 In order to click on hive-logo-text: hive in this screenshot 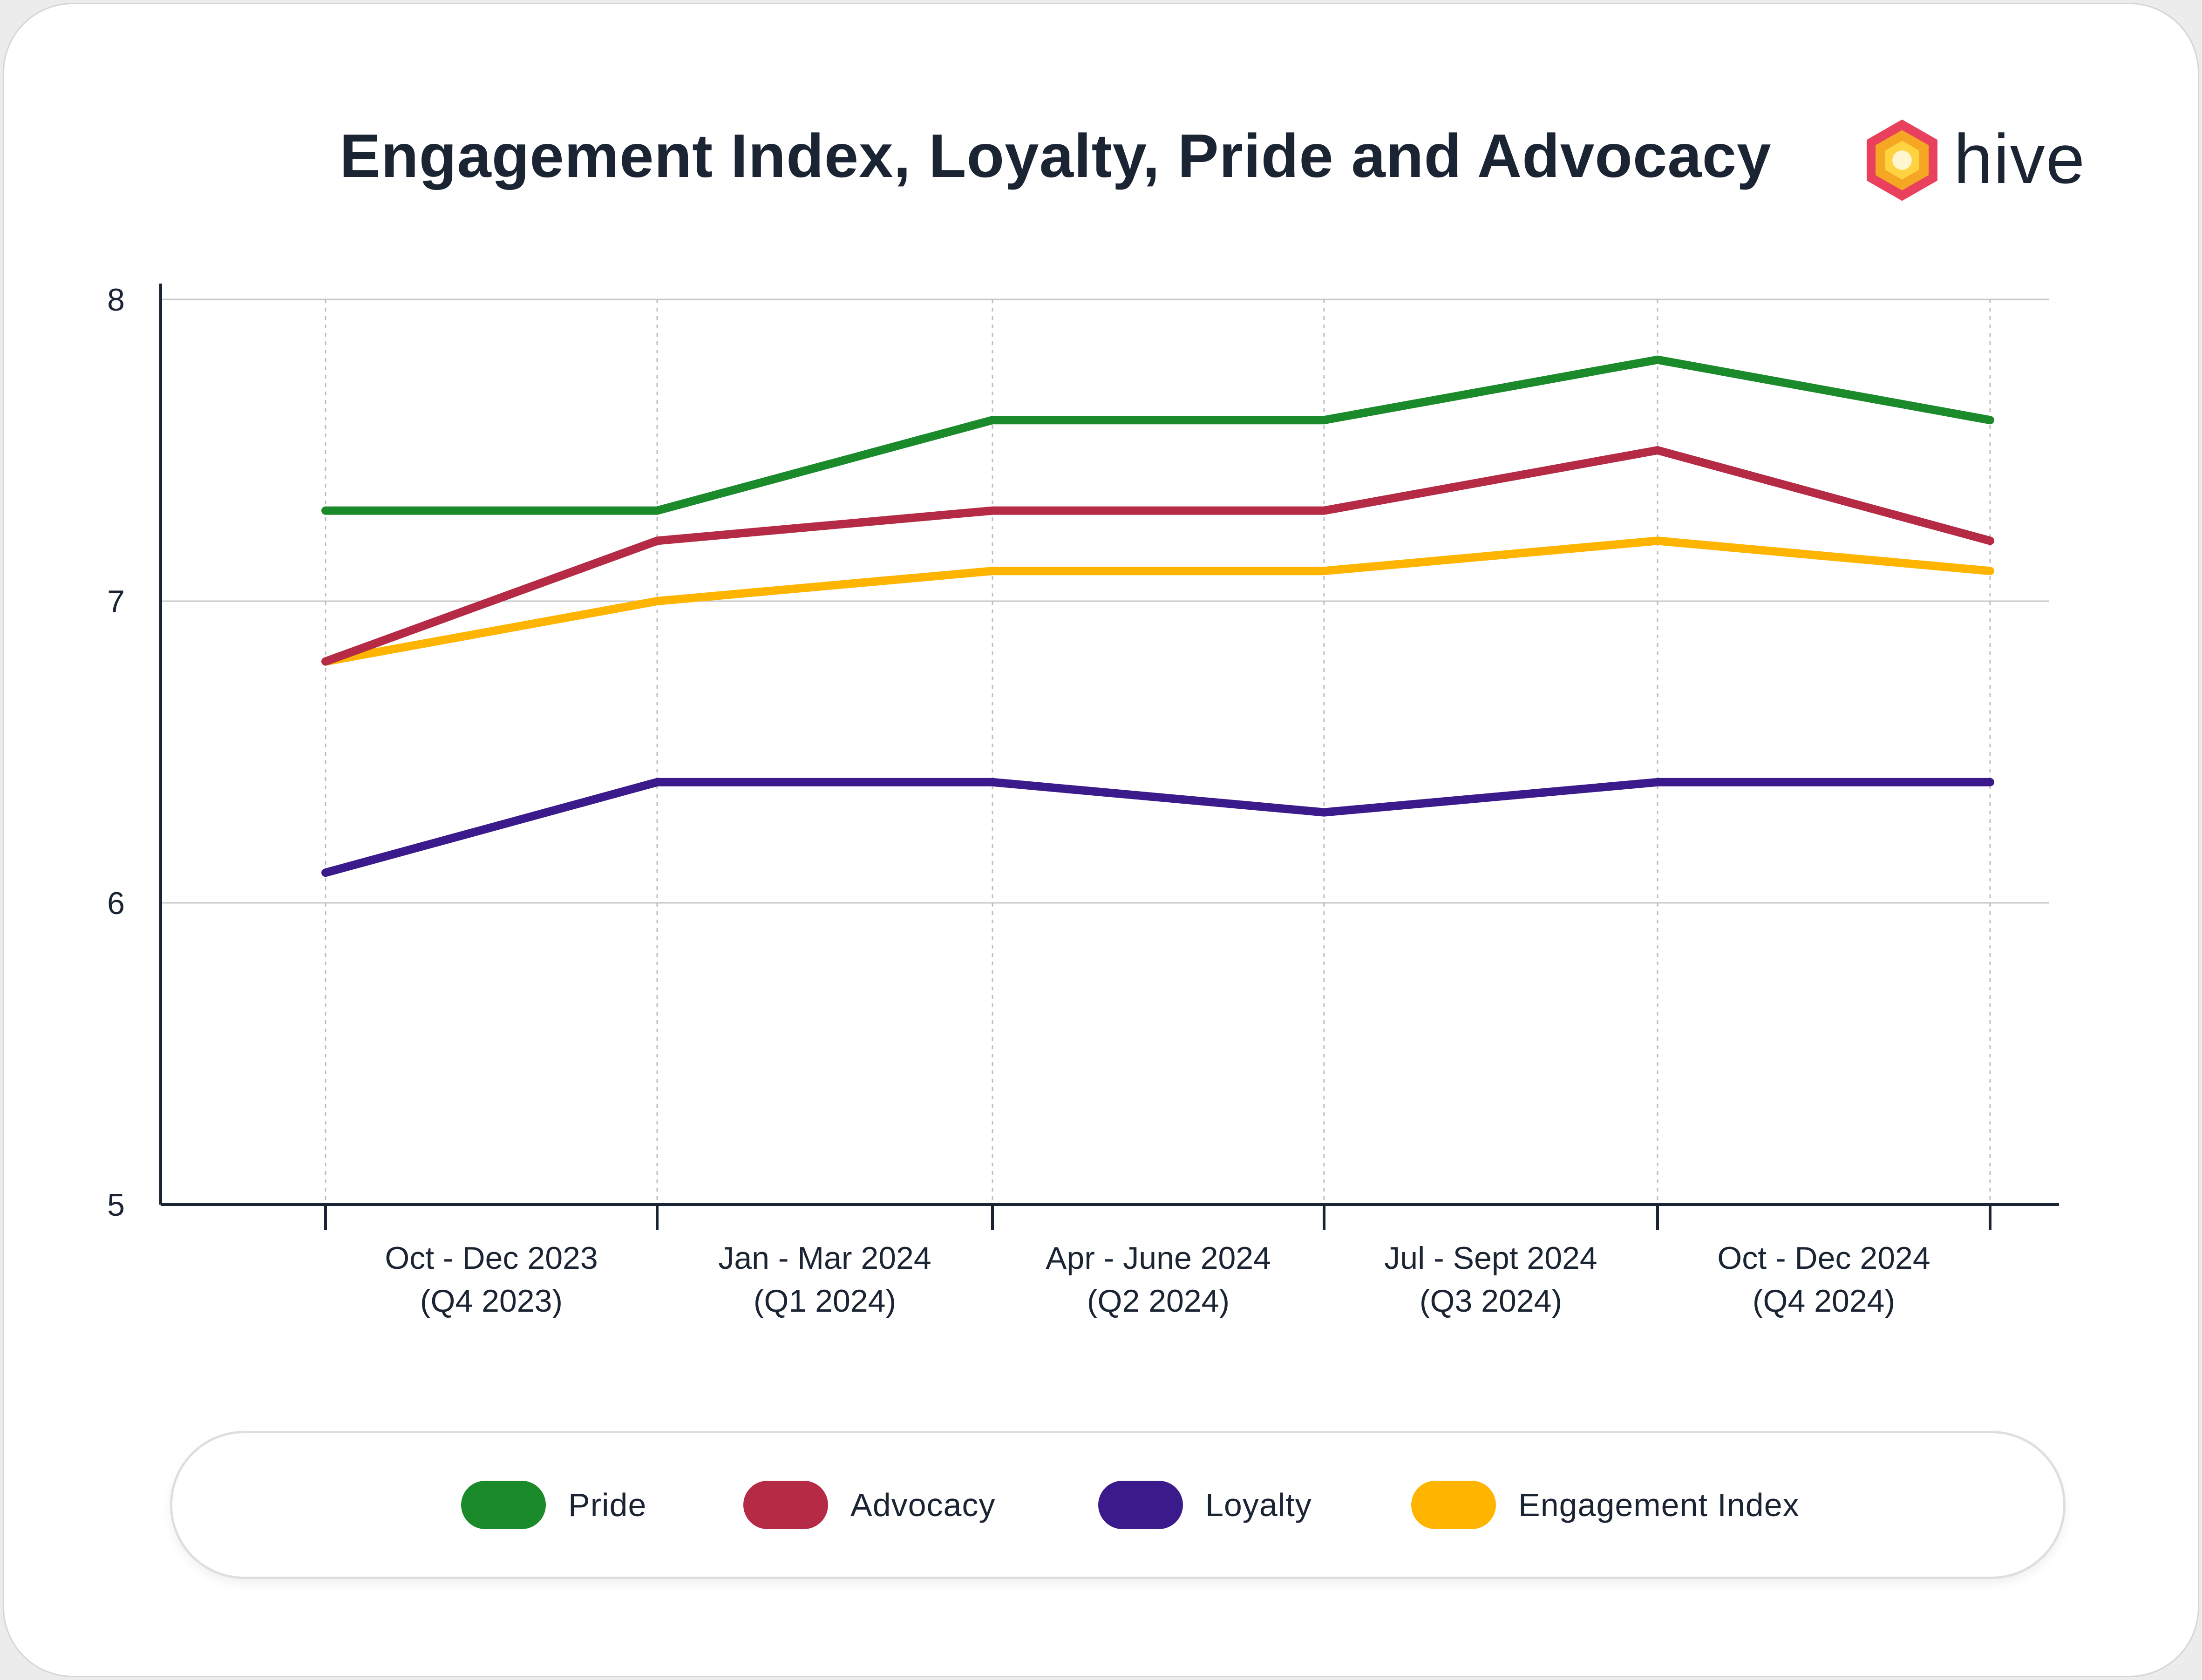, I will do `click(2020, 158)`.